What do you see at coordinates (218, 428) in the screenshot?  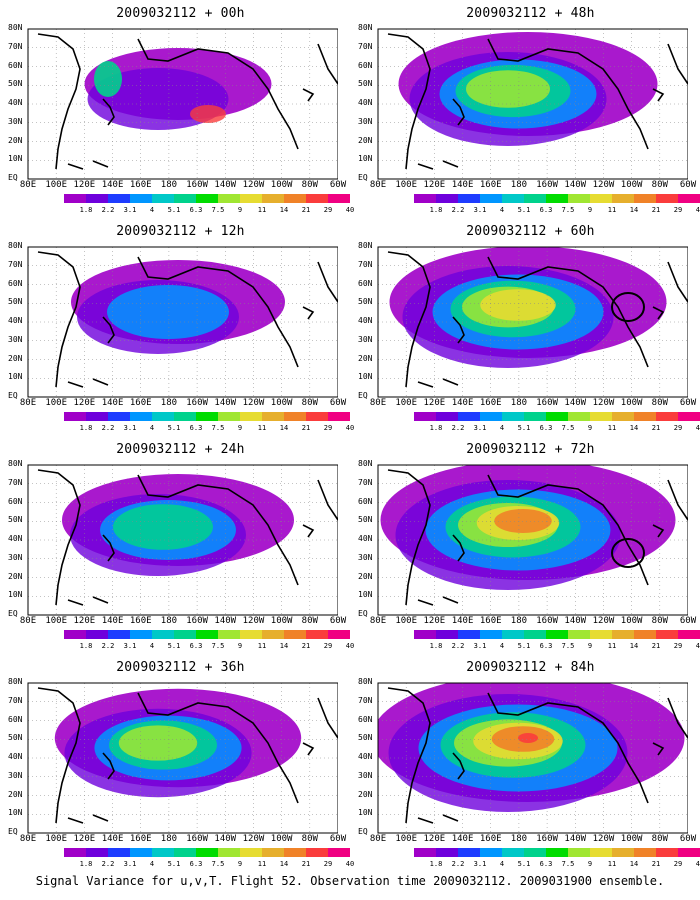 I see `colorbar-label: 7.5` at bounding box center [218, 428].